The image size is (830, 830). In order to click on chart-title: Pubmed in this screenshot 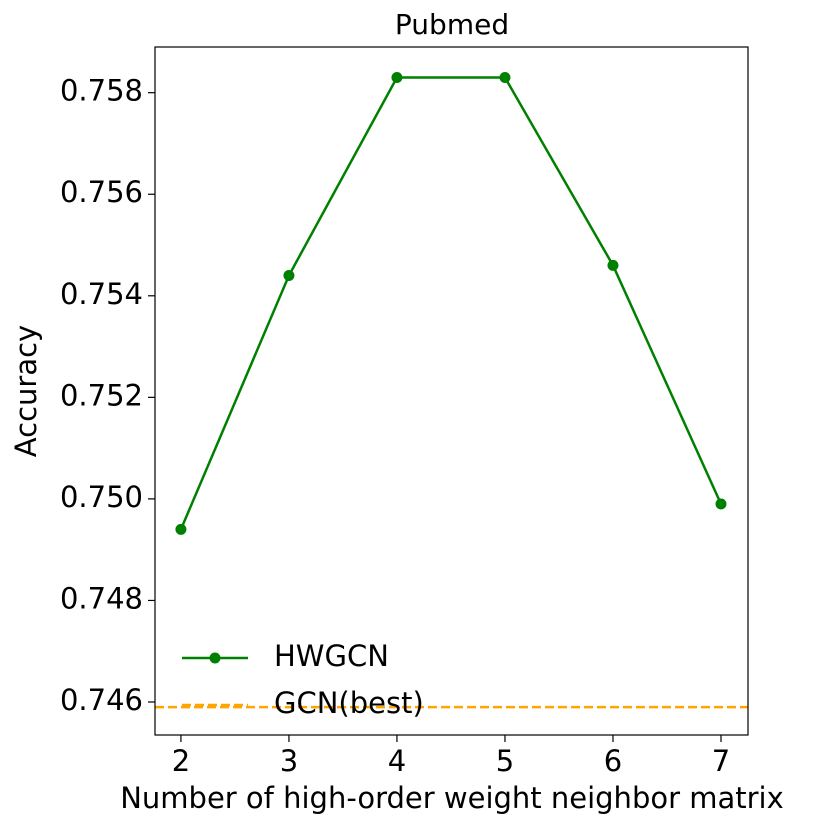, I will do `click(452, 24)`.